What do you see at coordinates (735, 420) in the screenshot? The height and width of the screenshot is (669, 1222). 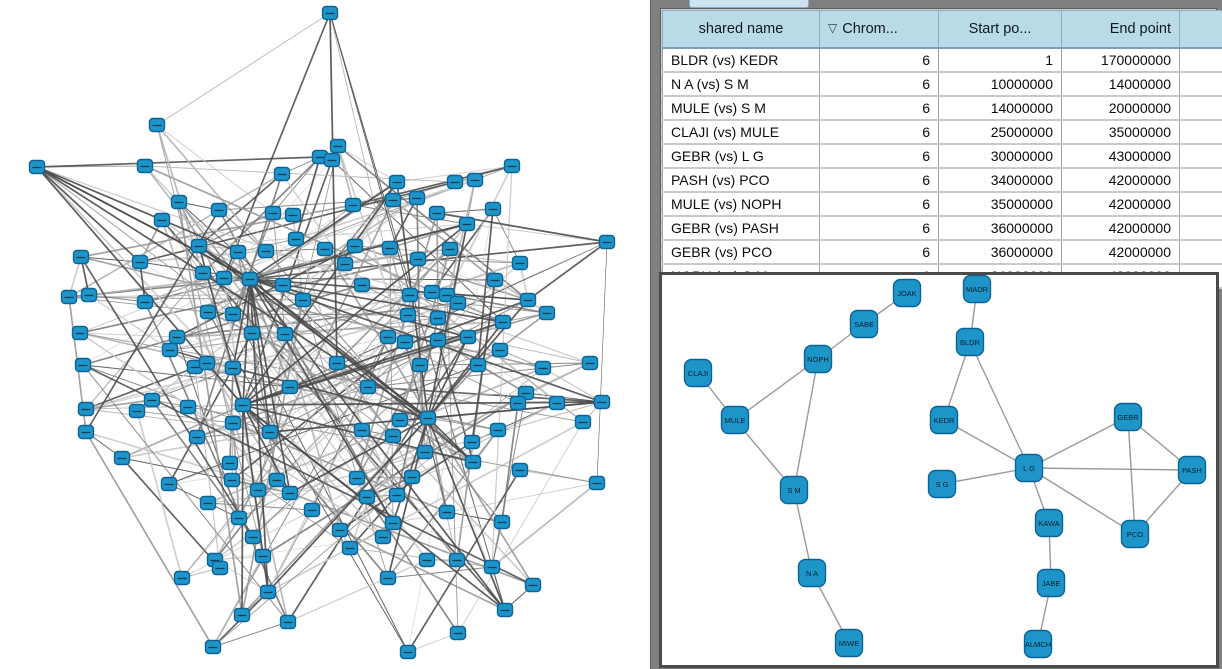 I see `network-node-mule` at bounding box center [735, 420].